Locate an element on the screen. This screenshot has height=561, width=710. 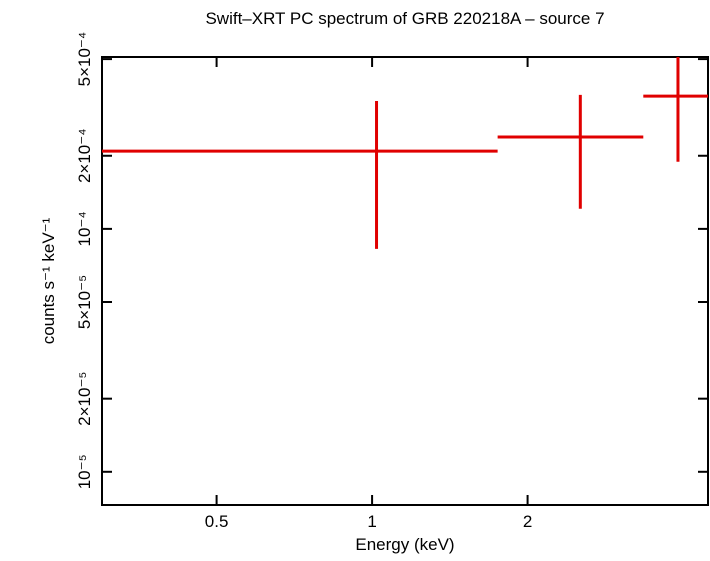
y-axis-label: counts s⁻¹ keV⁻¹ is located at coordinates (48, 280).